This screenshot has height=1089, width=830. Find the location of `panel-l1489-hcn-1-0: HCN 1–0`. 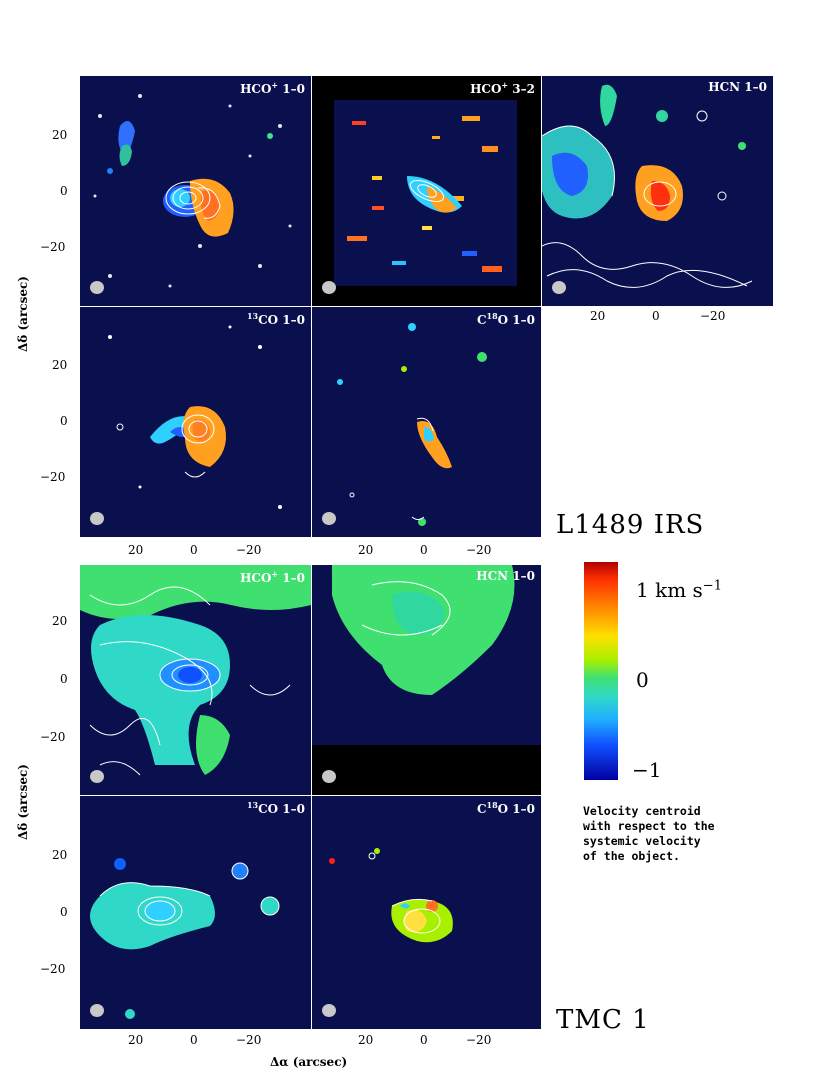

panel-l1489-hcn-1-0: HCN 1–0 is located at coordinates (657, 191).